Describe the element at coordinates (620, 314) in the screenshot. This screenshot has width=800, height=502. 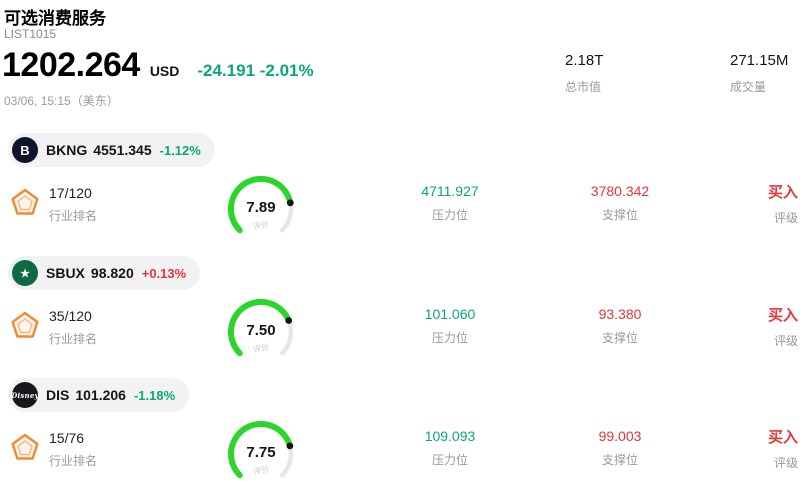
I see `support-value: 93.380` at that location.